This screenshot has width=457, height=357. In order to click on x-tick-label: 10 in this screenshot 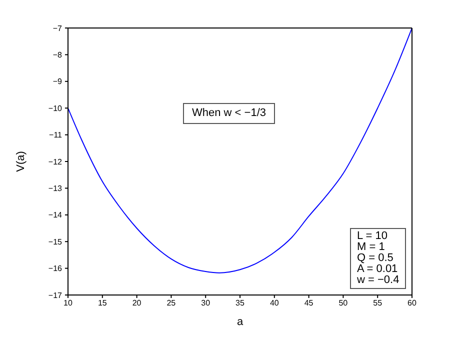, I will do `click(68, 303)`.